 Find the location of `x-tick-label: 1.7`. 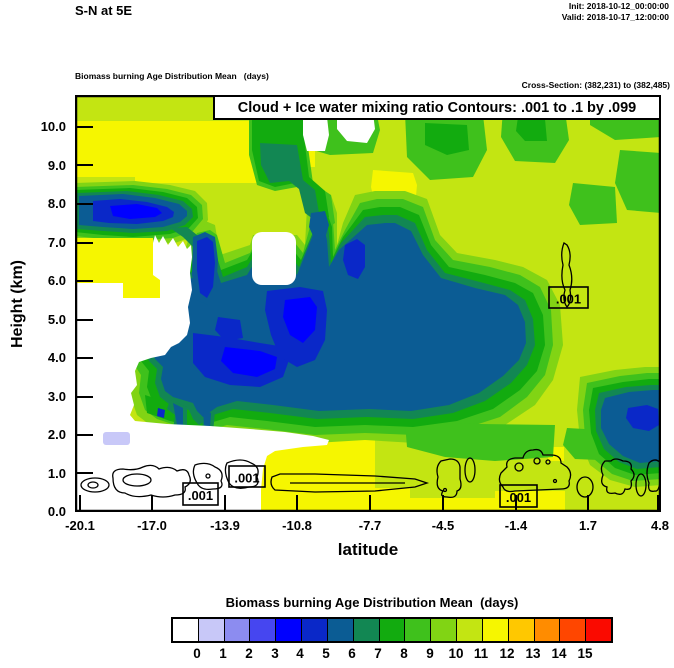

x-tick-label: 1.7 is located at coordinates (588, 525).